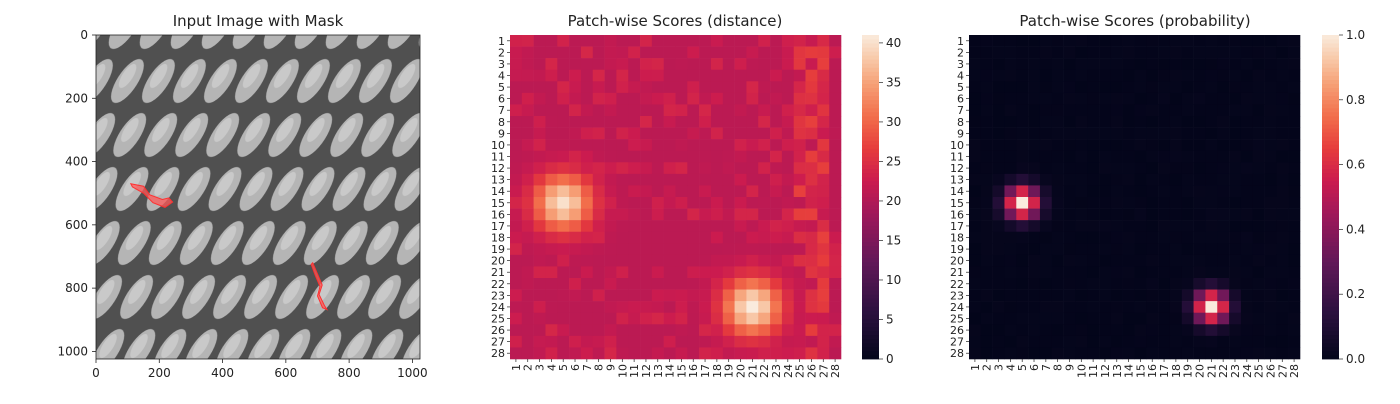 The width and height of the screenshot is (1400, 404). Describe the element at coordinates (960, 76) in the screenshot. I see `row-label: 4` at that location.